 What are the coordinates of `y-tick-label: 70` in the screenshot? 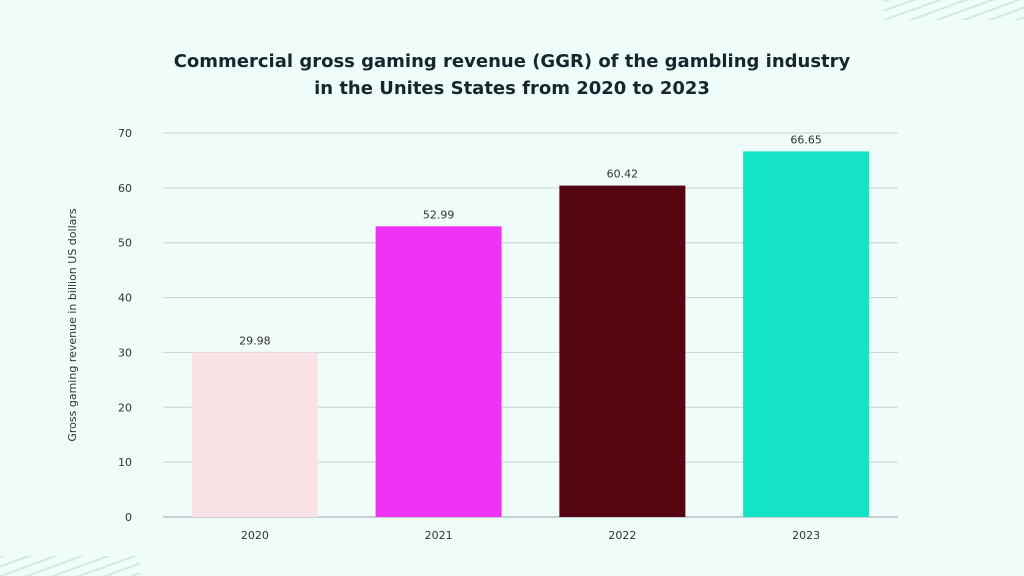 It's located at (125, 133).